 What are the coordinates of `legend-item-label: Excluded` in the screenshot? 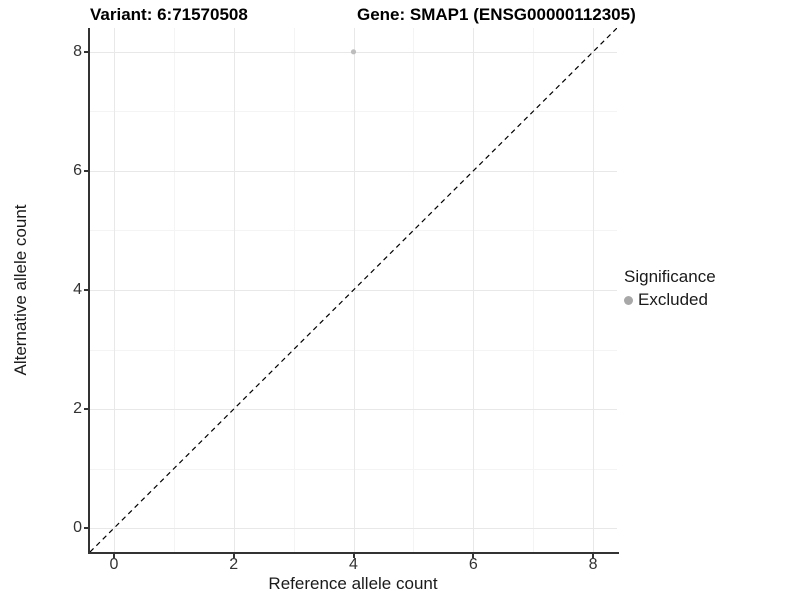 It's located at (673, 299).